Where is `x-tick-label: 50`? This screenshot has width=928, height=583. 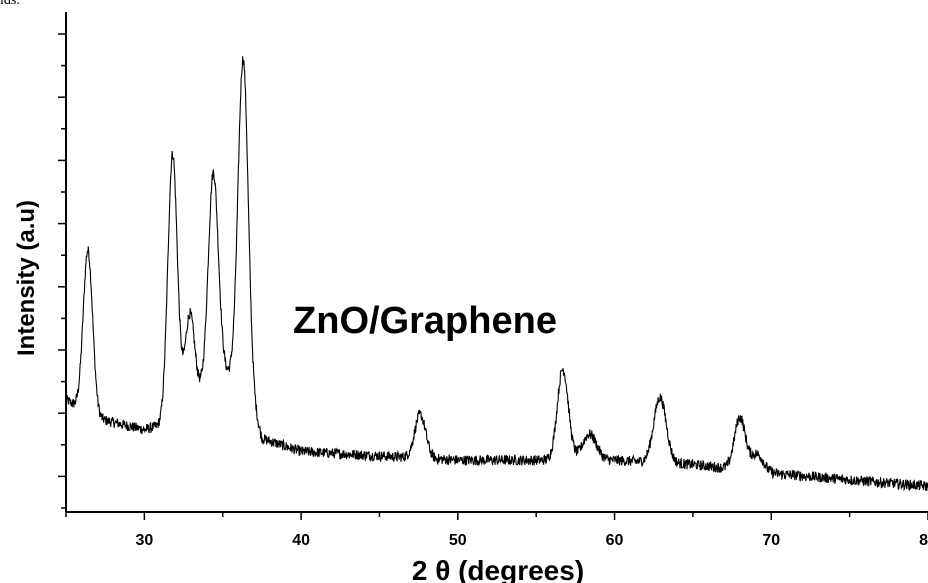
x-tick-label: 50 is located at coordinates (458, 540).